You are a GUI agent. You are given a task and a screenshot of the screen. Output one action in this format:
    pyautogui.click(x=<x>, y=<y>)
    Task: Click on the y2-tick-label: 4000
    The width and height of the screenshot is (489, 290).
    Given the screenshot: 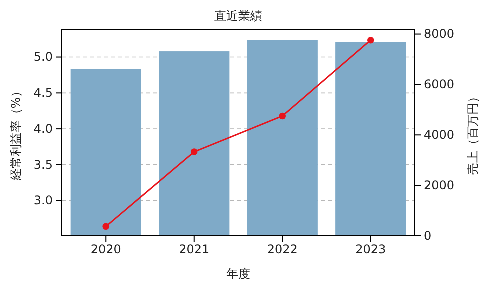 What is the action you would take?
    pyautogui.click(x=439, y=135)
    